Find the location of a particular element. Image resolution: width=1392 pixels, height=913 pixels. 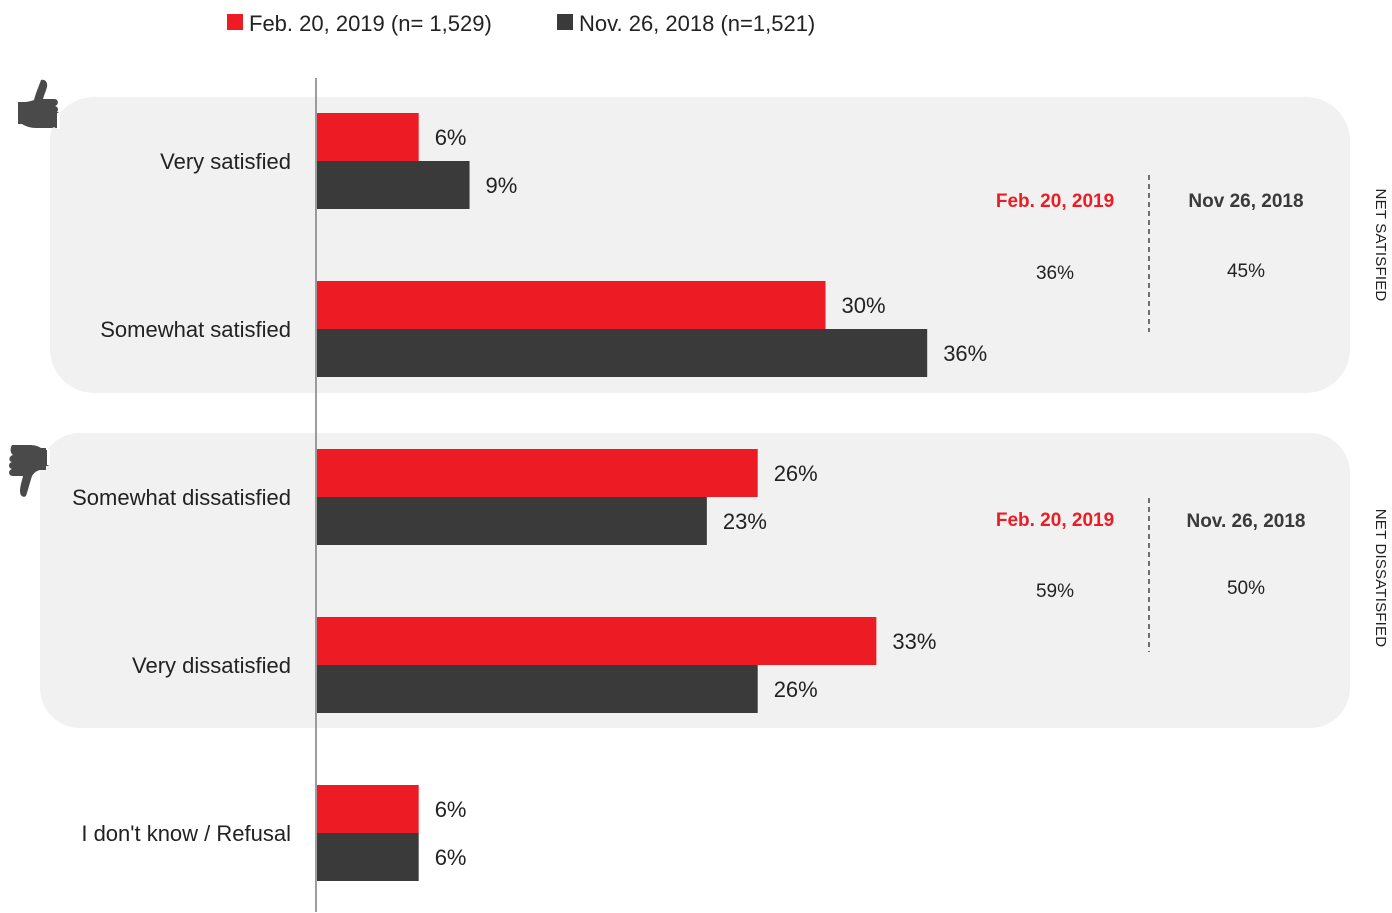

value-label-very-satisfied-feb-2019: 6% is located at coordinates (451, 137).